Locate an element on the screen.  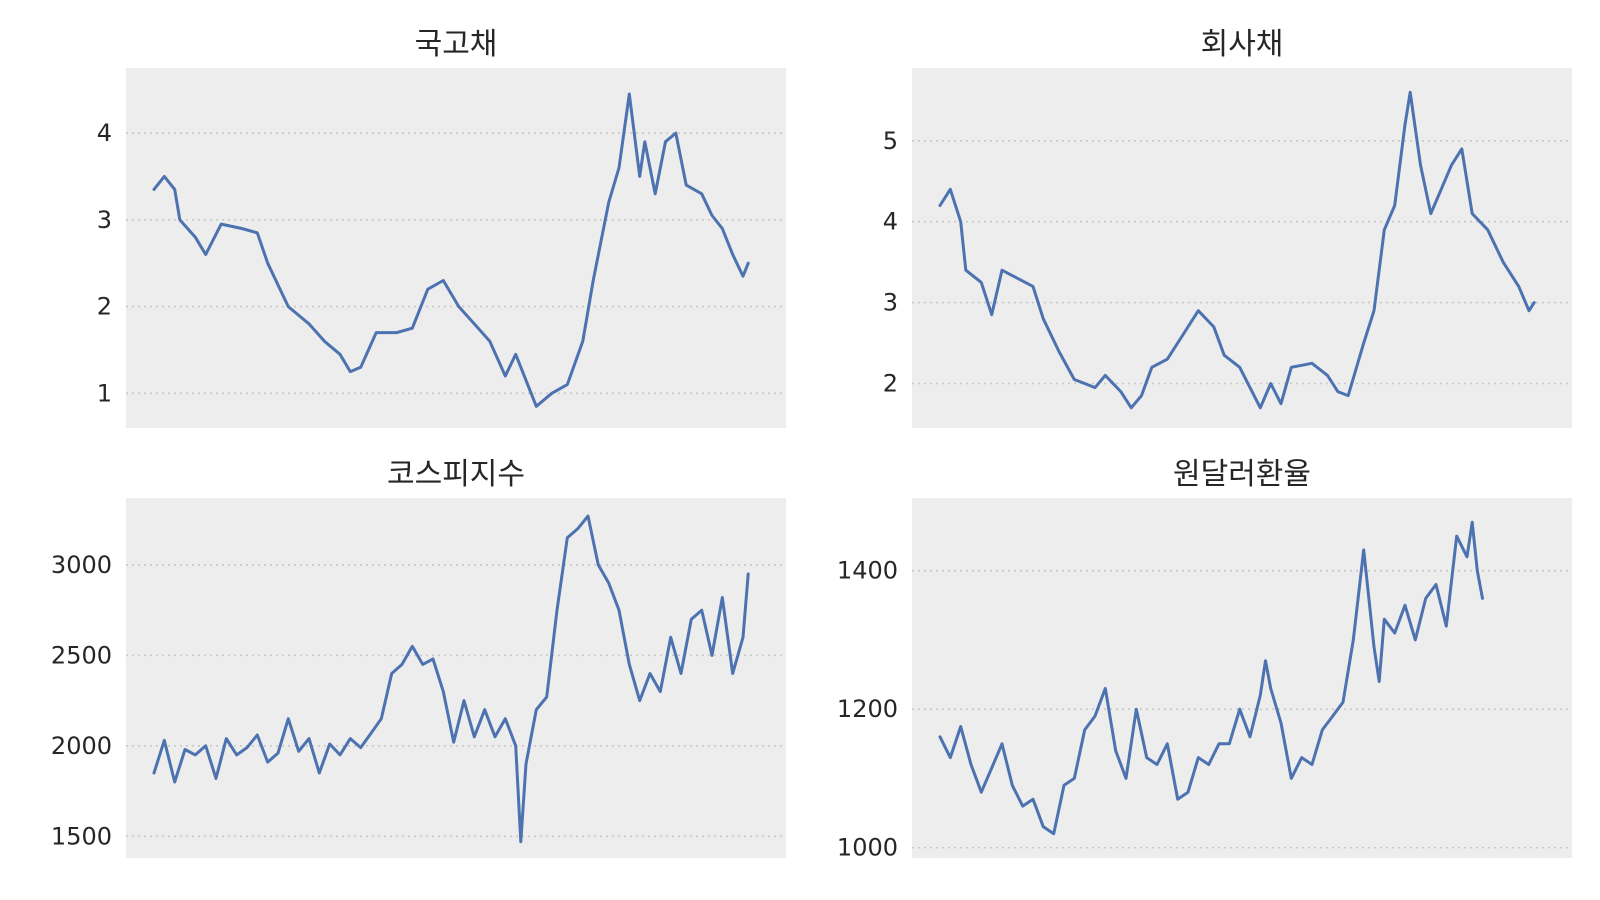
y-tick-label: 5 is located at coordinates (890, 141).